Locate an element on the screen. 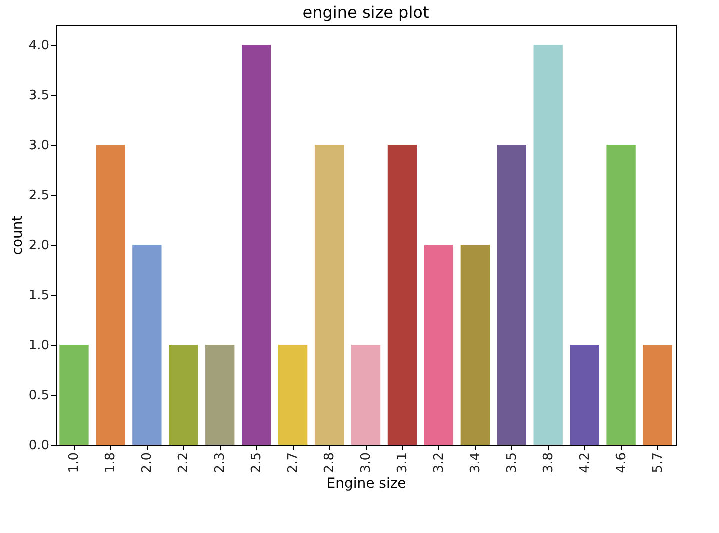 The width and height of the screenshot is (719, 533). x-tick-label: 3.4 is located at coordinates (476, 463).